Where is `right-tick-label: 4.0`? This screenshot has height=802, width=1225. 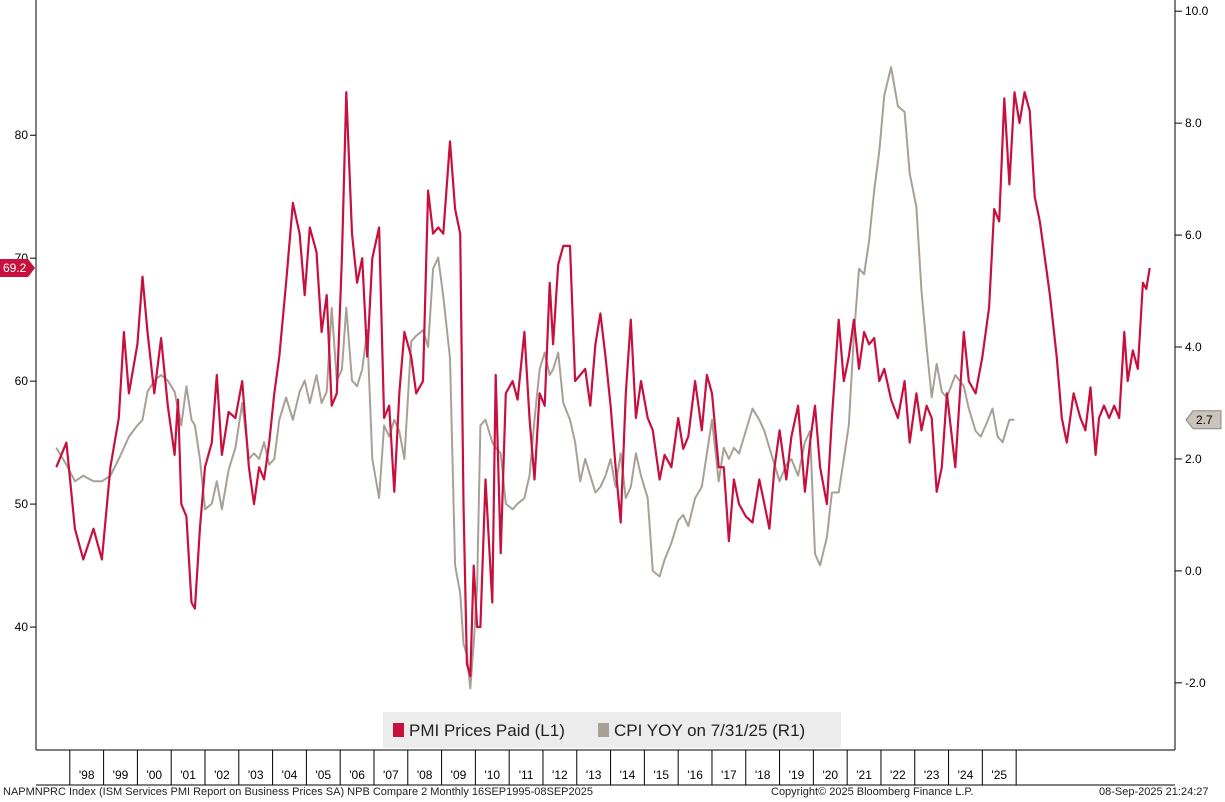
right-tick-label: 4.0 is located at coordinates (1193, 347).